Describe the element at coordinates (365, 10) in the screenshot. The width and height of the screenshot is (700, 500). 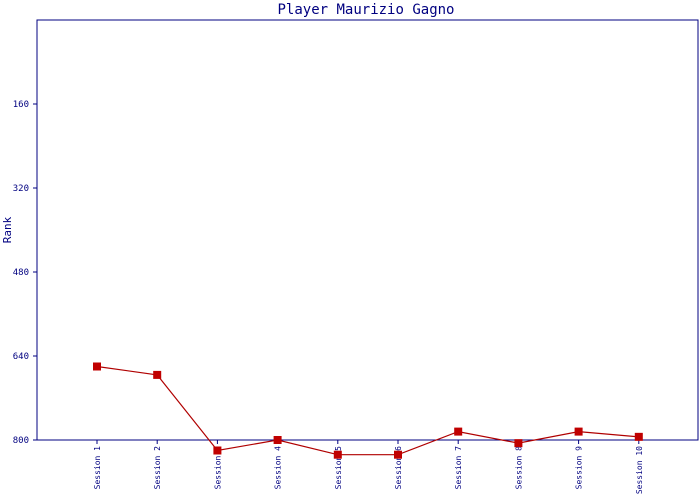
I see `chart-title: Player Maurizio Gagno` at that location.